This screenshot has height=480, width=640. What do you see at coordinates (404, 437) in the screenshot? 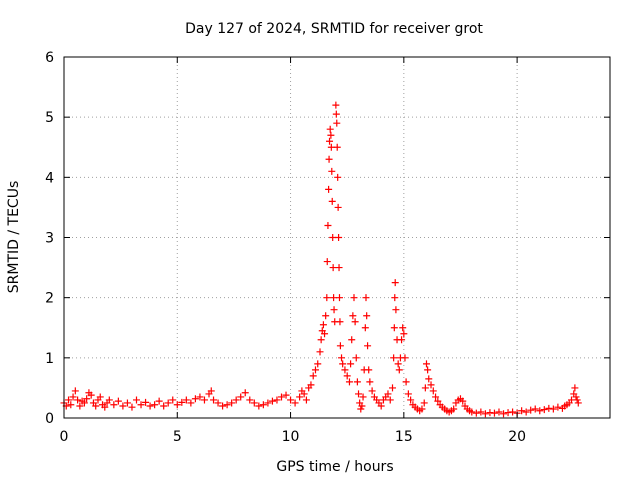
I see `x-tick-label: 15` at bounding box center [404, 437].